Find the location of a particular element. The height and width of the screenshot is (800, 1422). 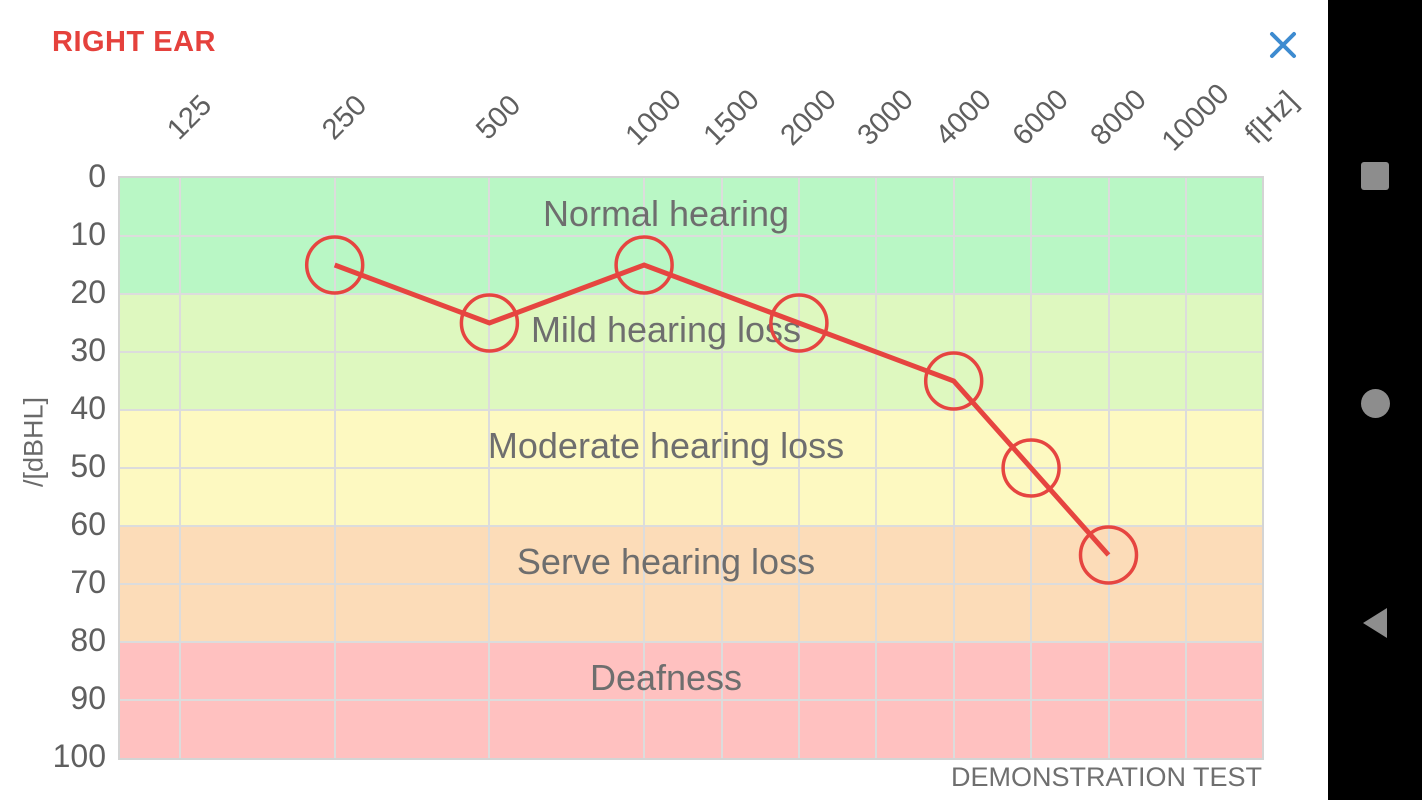

y-tick-label: 50 is located at coordinates (88, 466).